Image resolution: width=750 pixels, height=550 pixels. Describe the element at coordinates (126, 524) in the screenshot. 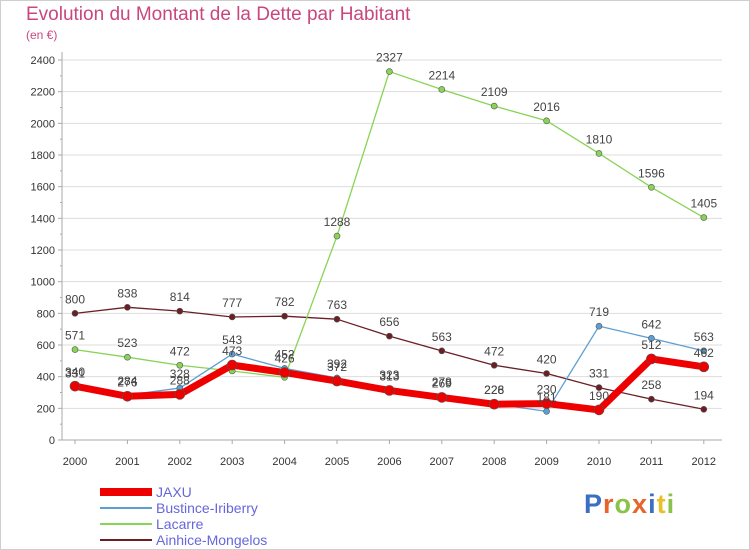

I see `legend-swatch-lacarre` at that location.